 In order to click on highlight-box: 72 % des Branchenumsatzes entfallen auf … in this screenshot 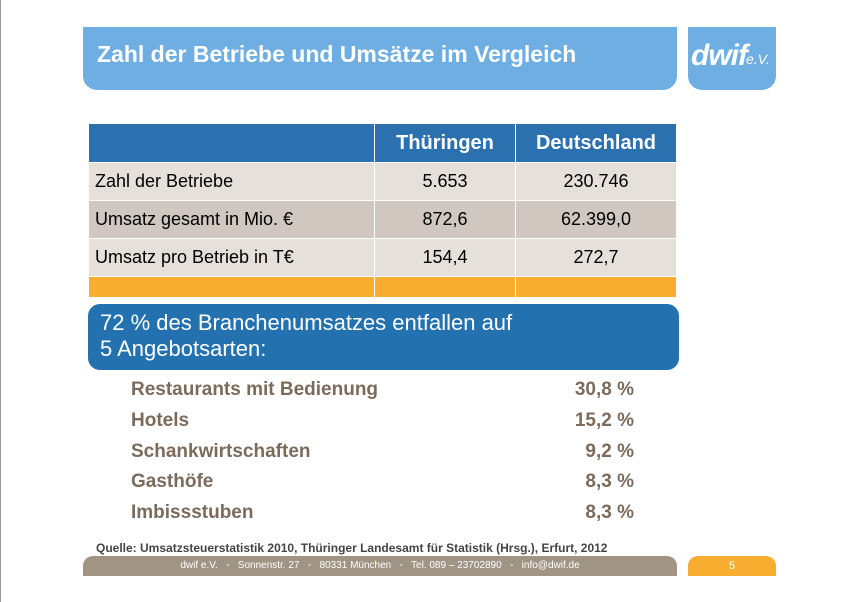, I will do `click(383, 337)`.